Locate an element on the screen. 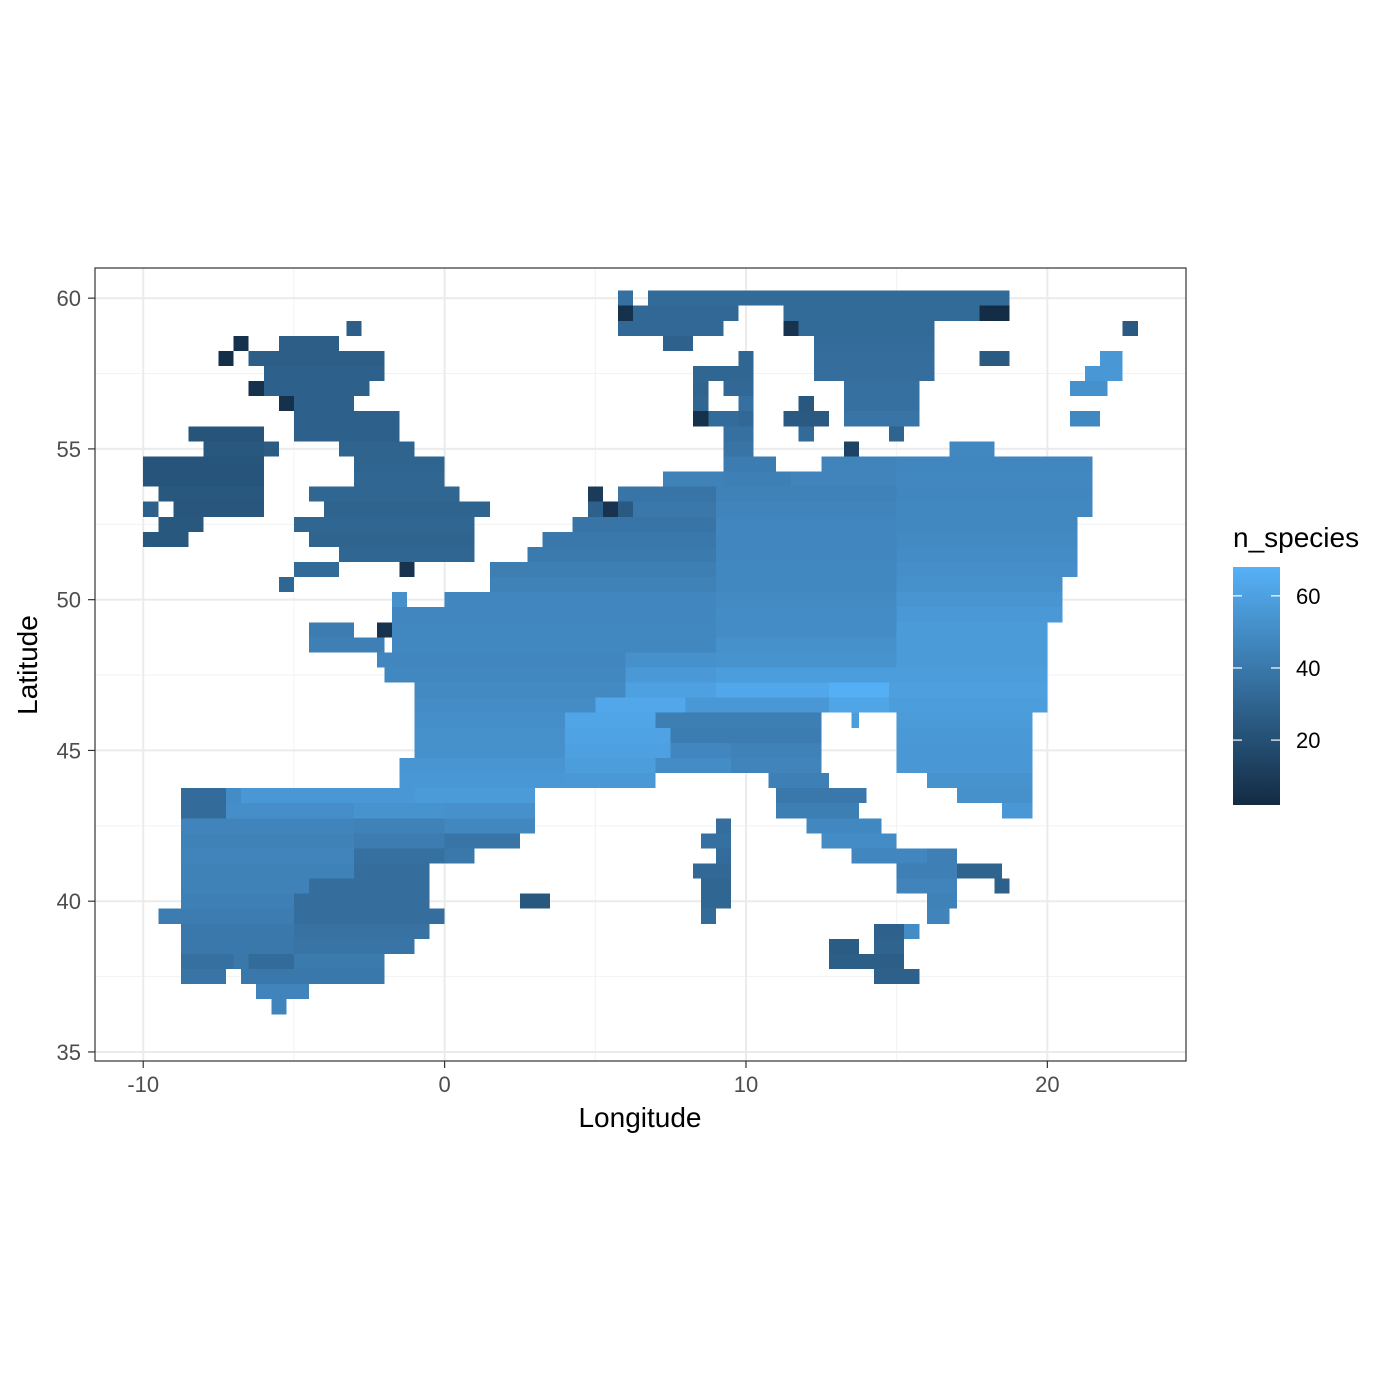  legend-tick-label: 60 is located at coordinates (1308, 596).